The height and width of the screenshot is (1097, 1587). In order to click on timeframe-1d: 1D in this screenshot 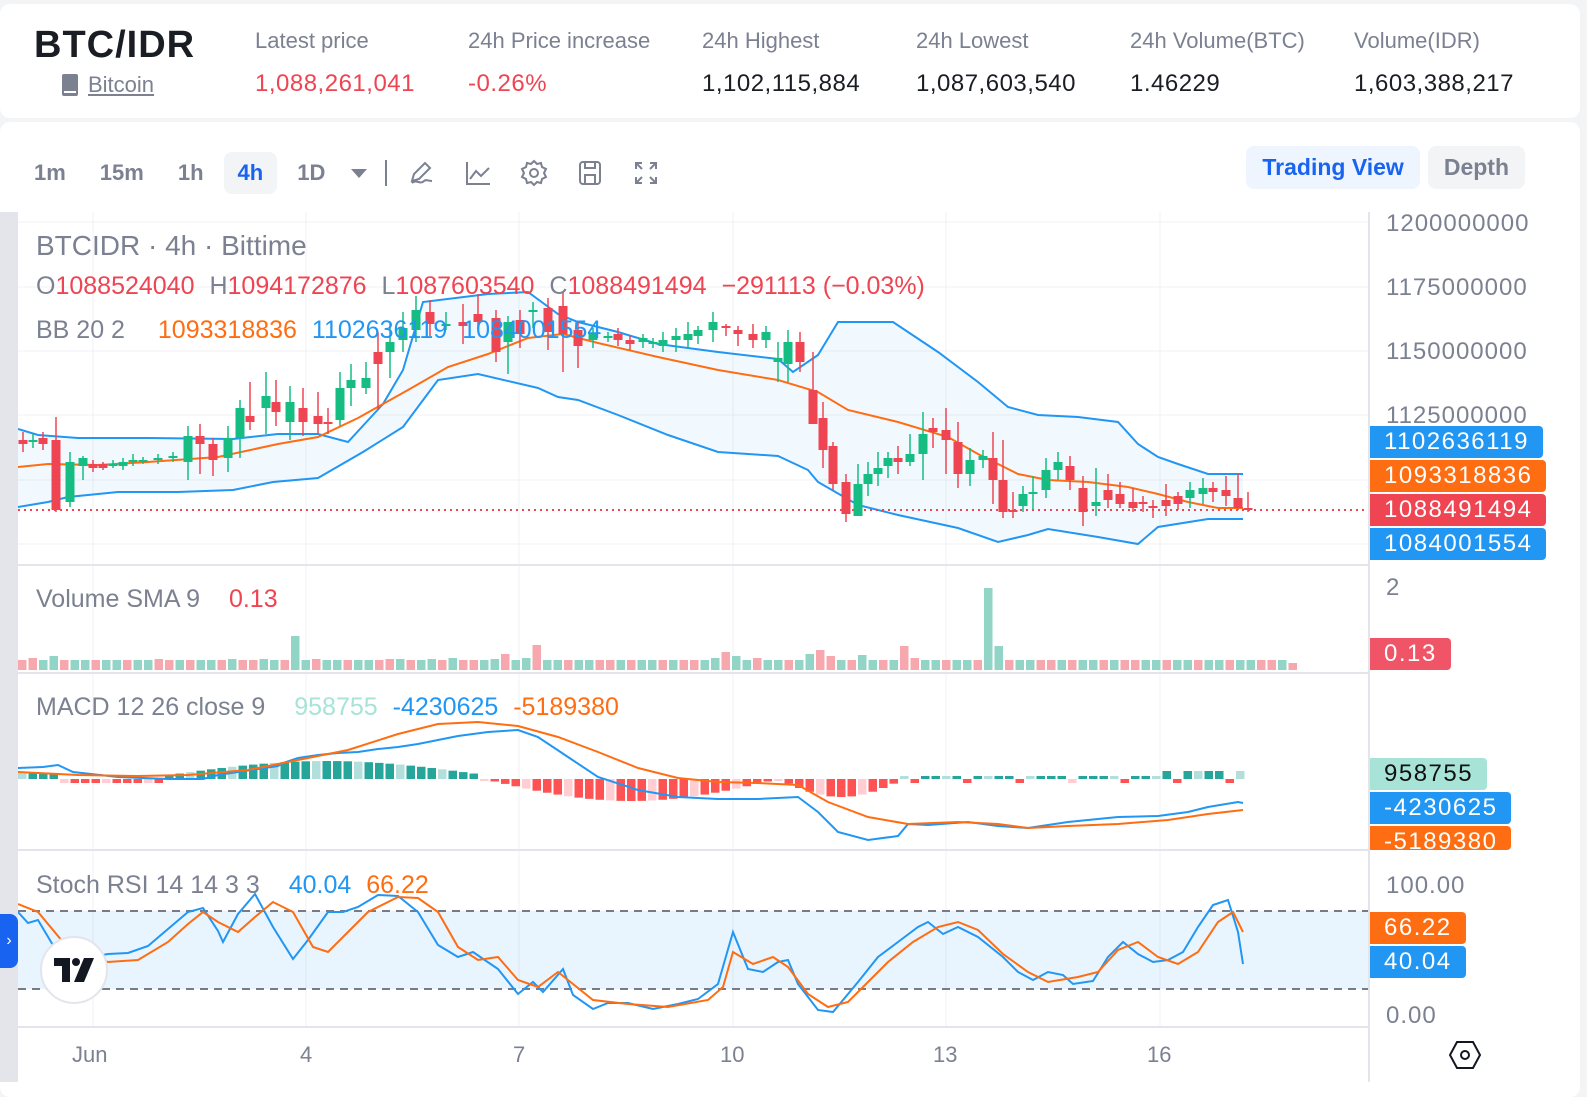, I will do `click(311, 172)`.